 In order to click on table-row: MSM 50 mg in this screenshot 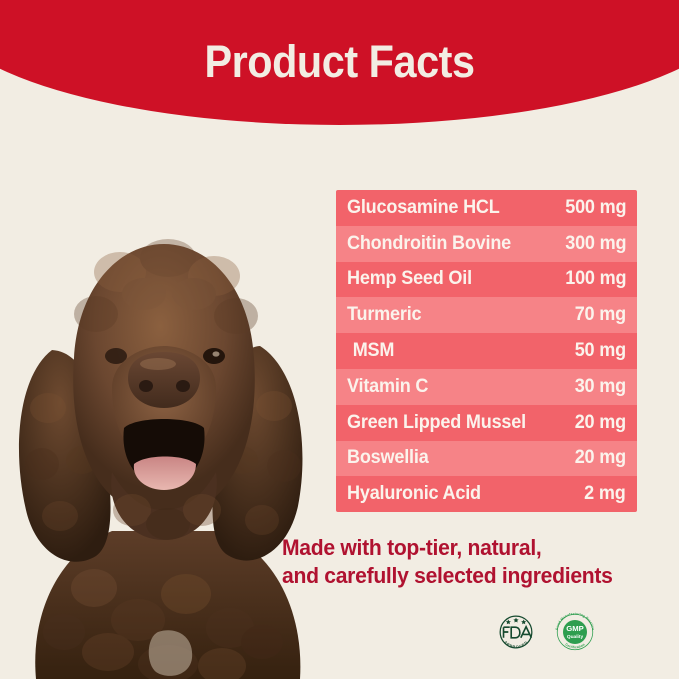, I will do `click(486, 351)`.